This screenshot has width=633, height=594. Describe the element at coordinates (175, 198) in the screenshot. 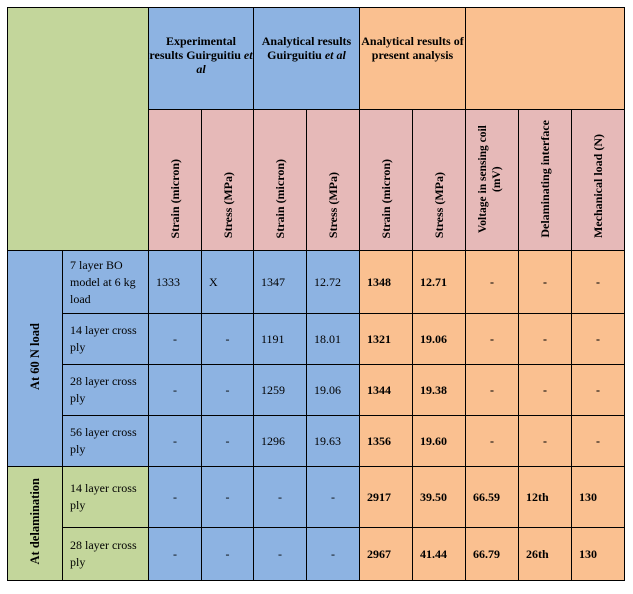

I see `col-exp-strain-label: Strain (micron)` at that location.